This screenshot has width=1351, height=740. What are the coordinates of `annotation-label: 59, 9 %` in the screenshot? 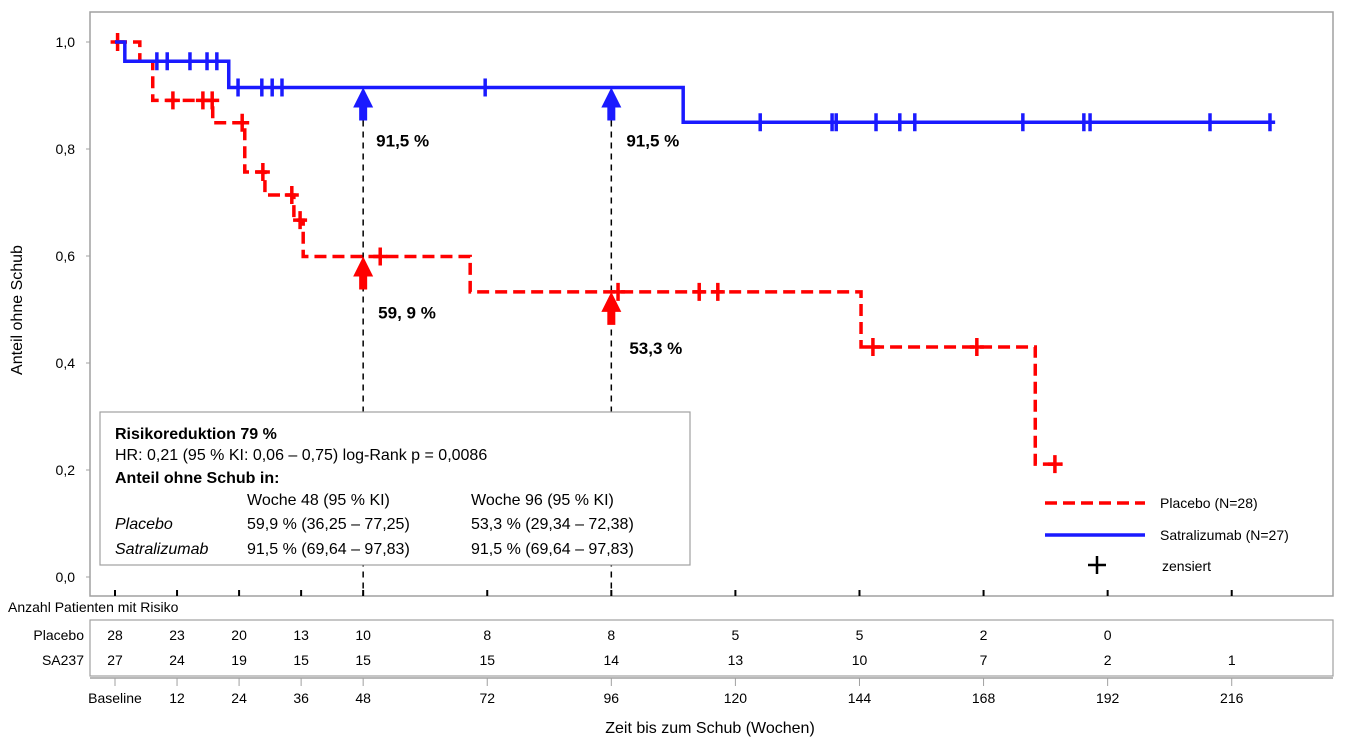 It's located at (407, 313).